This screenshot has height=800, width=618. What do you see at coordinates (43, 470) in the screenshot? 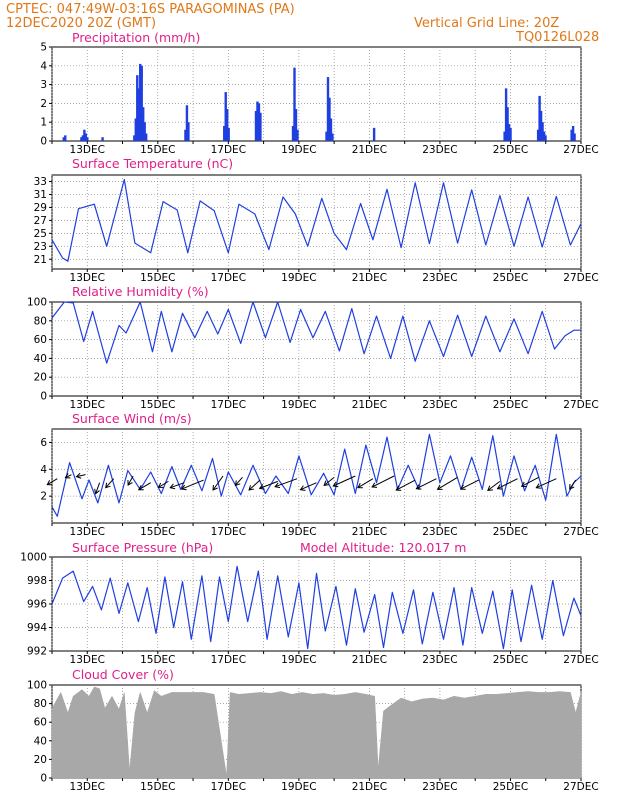
I see `y-tick-label: 4` at bounding box center [43, 470].